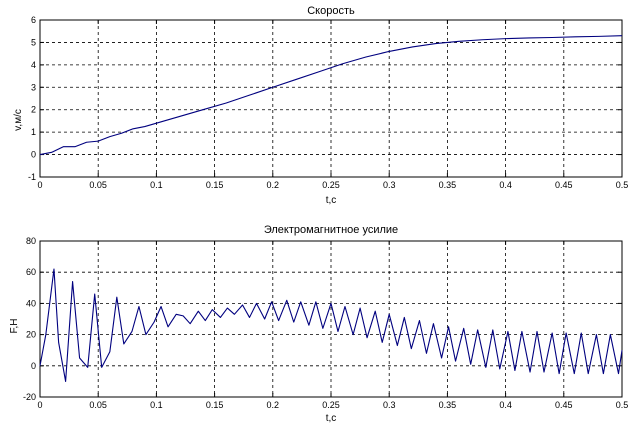 This screenshot has width=633, height=426. Describe the element at coordinates (39, 185) in the screenshot. I see `velocity-x-tick-label-0: 0` at that location.